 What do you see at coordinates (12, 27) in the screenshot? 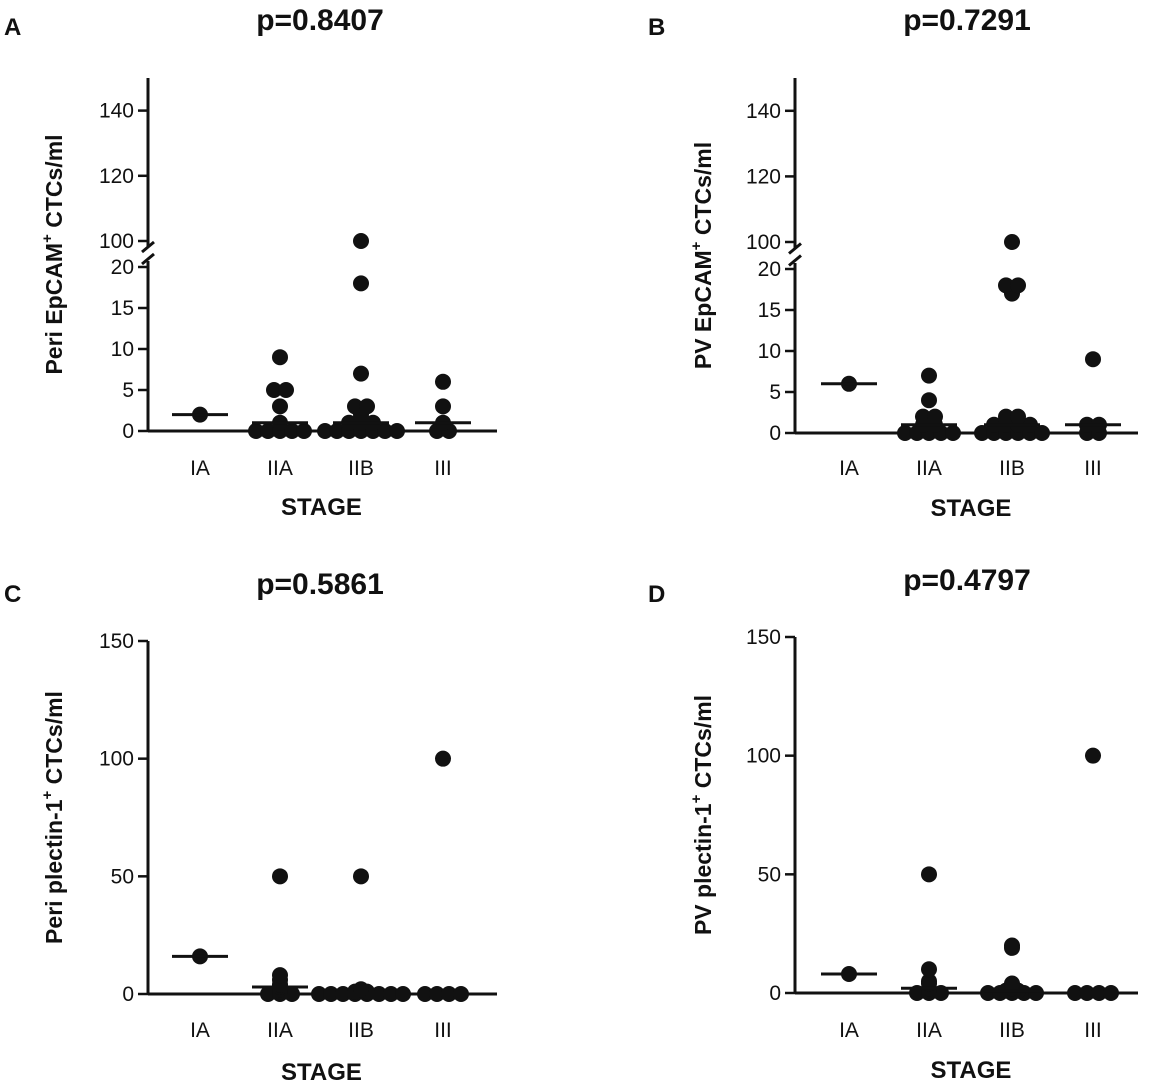
I see `panel-letter: A` at bounding box center [12, 27].